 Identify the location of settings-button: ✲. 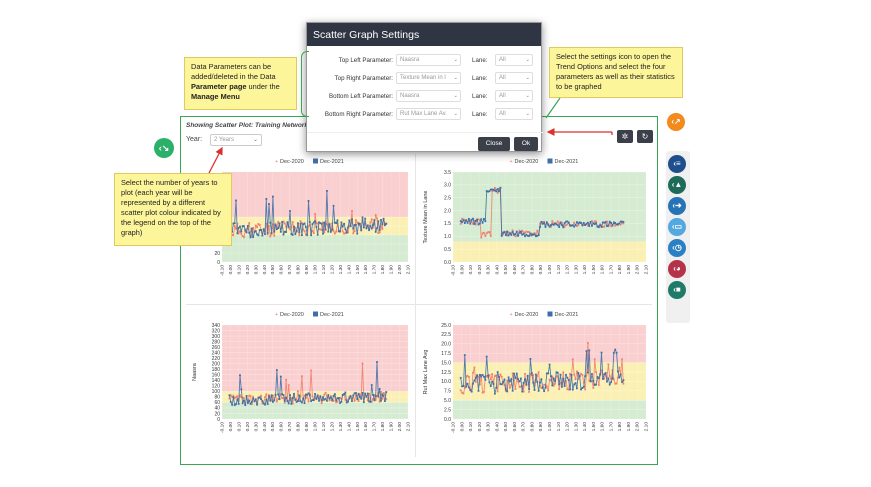
(625, 136).